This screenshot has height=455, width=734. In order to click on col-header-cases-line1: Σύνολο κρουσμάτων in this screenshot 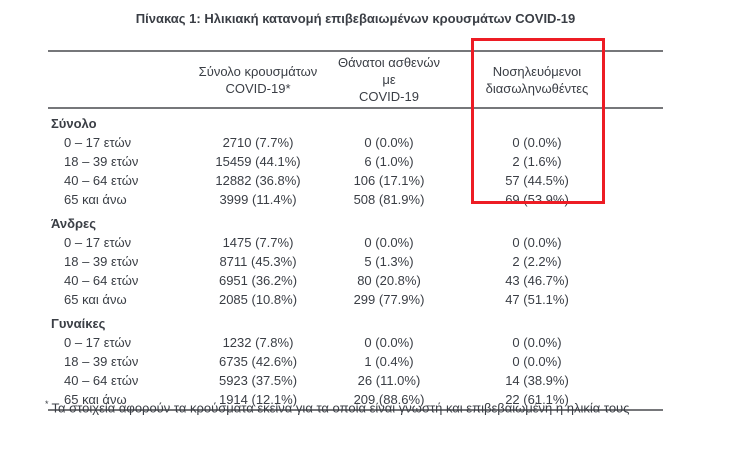, I will do `click(258, 71)`.